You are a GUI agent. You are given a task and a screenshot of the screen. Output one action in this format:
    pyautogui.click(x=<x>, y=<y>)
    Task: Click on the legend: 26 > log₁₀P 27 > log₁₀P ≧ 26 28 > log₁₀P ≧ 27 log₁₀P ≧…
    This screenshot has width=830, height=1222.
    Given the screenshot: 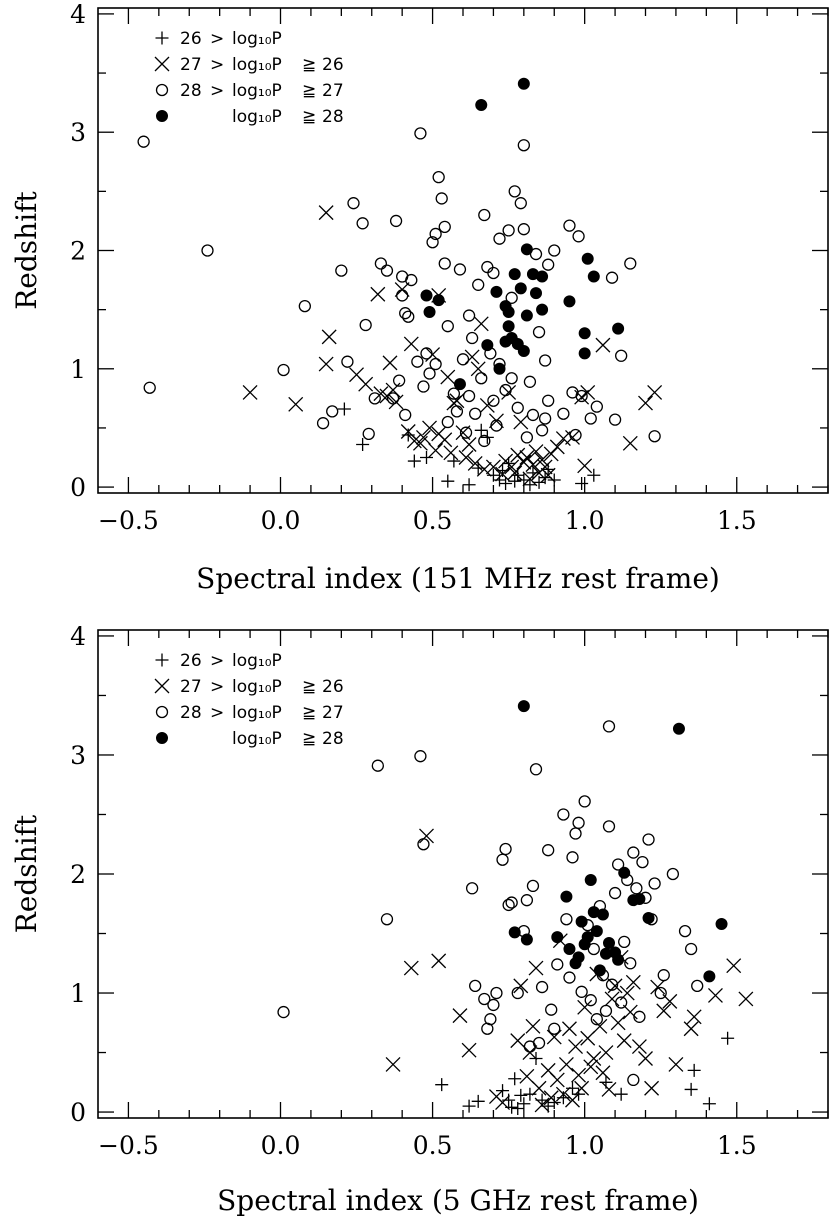 What is the action you would take?
    pyautogui.click(x=249, y=78)
    